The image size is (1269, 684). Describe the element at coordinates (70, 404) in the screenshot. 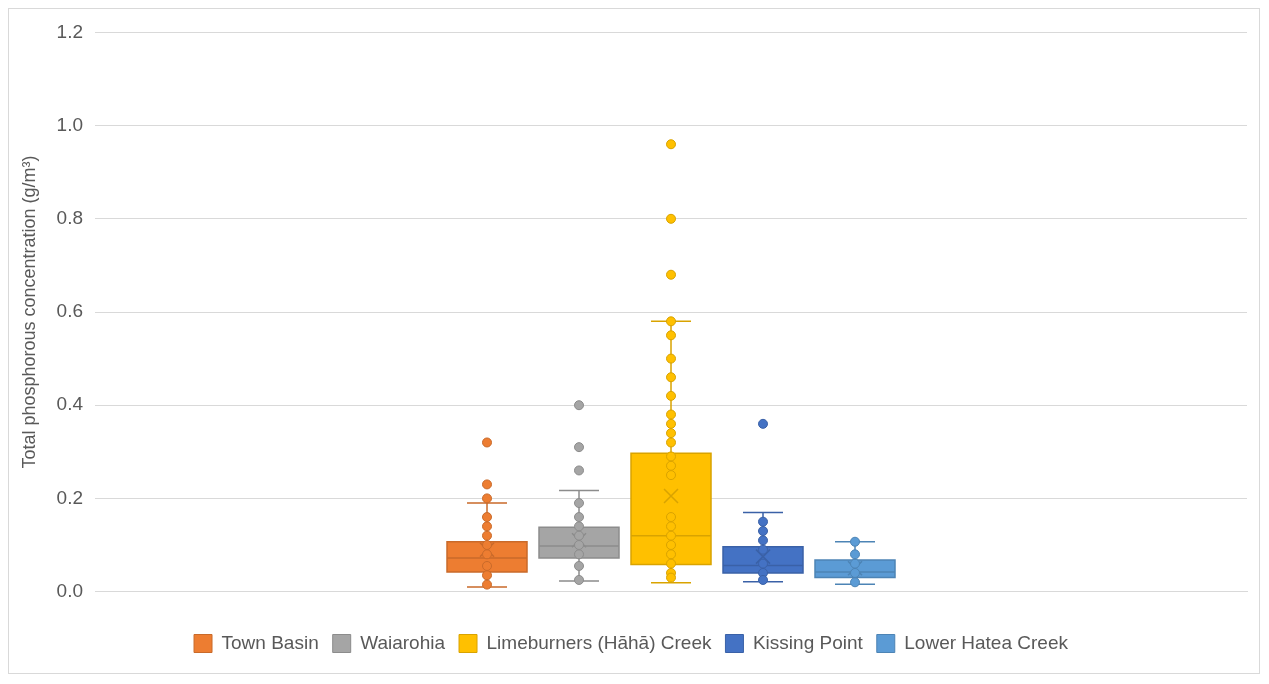

I see `y-tick-label: 0.4` at that location.